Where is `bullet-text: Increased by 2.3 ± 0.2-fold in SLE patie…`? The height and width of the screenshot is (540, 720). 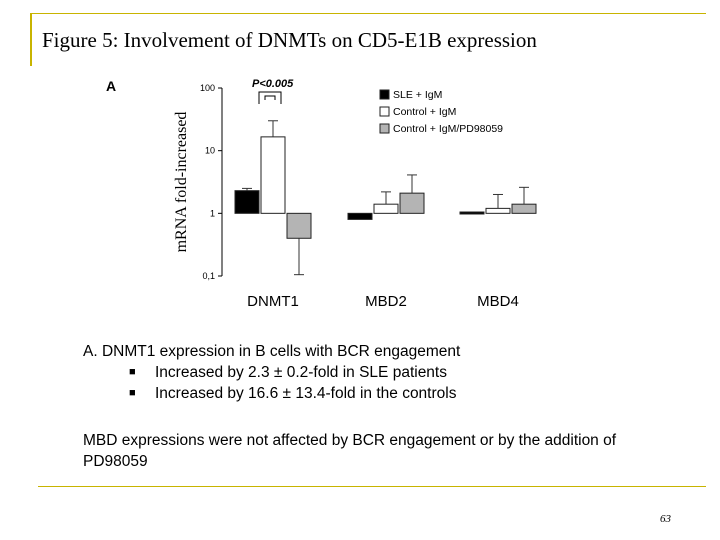
bullet-text: Increased by 2.3 ± 0.2-fold in SLE patie… is located at coordinates (301, 372).